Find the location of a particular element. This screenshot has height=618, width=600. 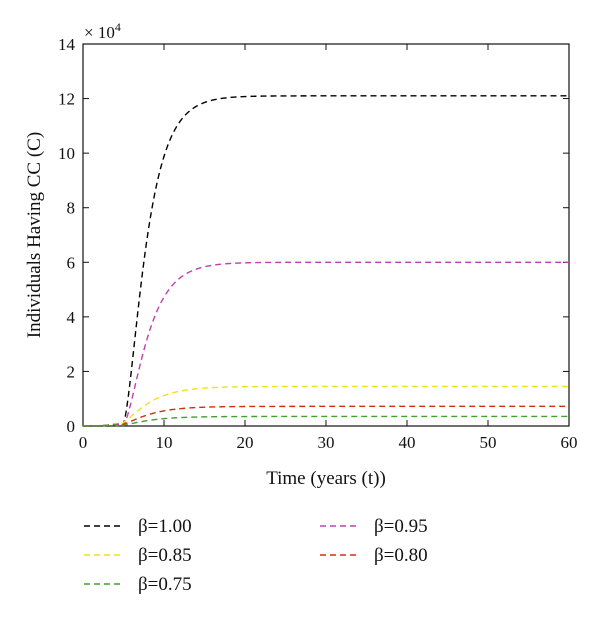

y-multiplier-label: × 10⁴ is located at coordinates (102, 31).